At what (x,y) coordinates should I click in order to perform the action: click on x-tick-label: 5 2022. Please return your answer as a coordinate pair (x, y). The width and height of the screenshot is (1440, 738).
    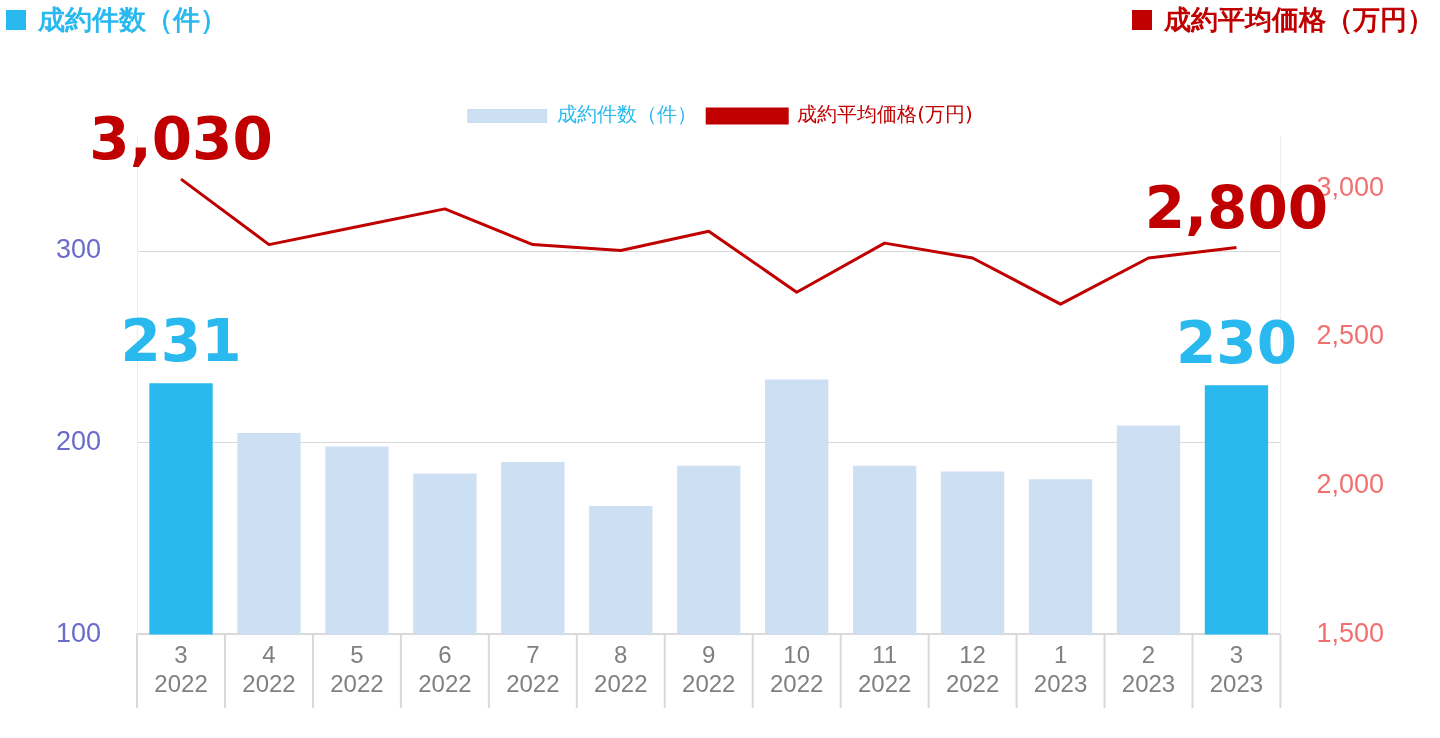
    Looking at the image, I should click on (357, 669).